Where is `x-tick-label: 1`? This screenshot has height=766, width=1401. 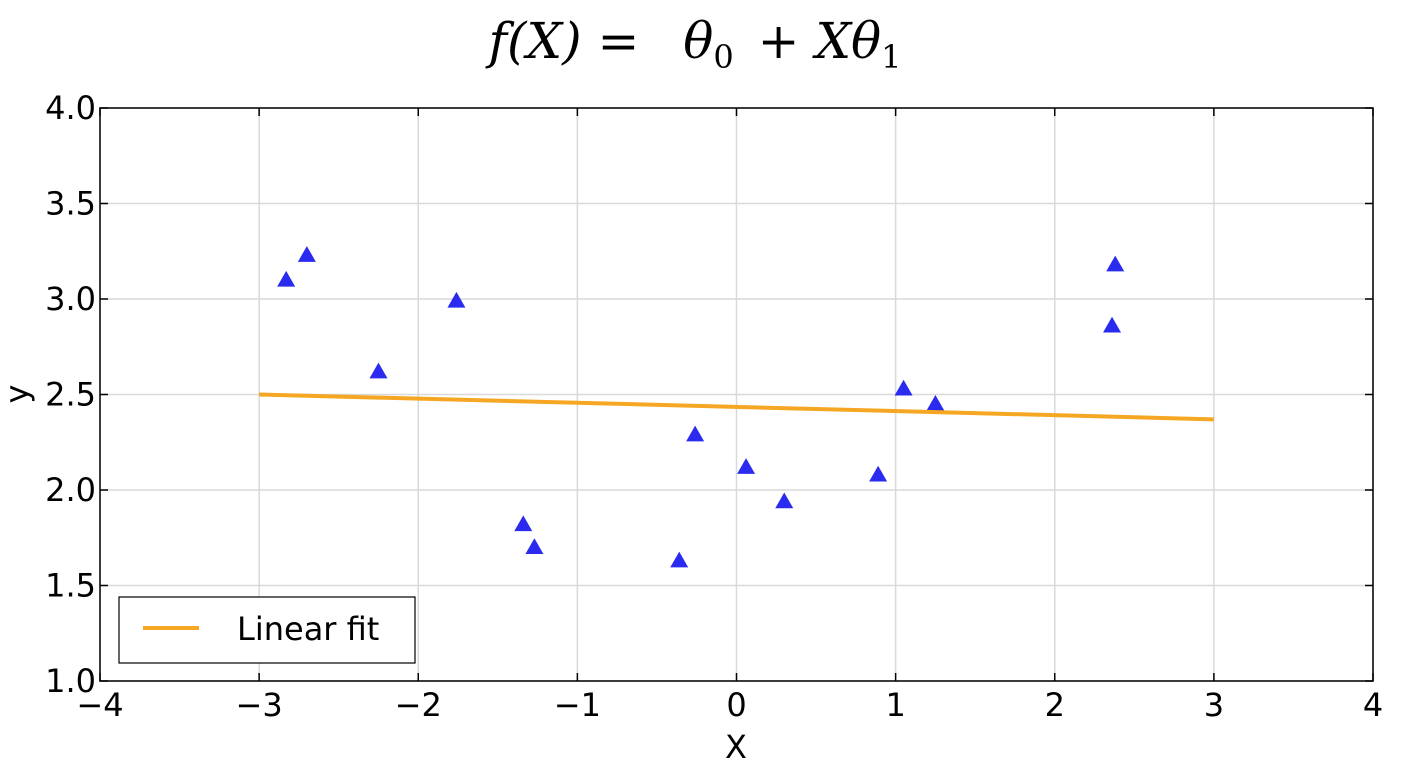 x-tick-label: 1 is located at coordinates (895, 705).